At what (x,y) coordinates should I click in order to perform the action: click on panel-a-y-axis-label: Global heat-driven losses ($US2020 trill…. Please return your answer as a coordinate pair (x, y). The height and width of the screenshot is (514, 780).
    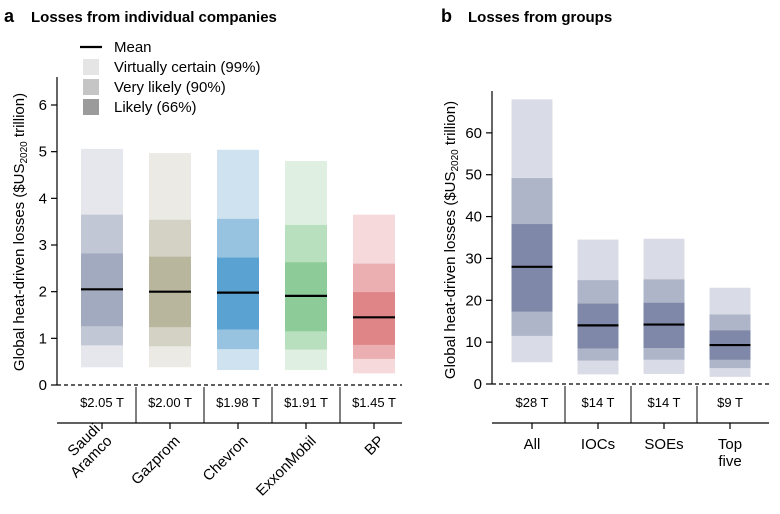
    Looking at the image, I should click on (20, 232).